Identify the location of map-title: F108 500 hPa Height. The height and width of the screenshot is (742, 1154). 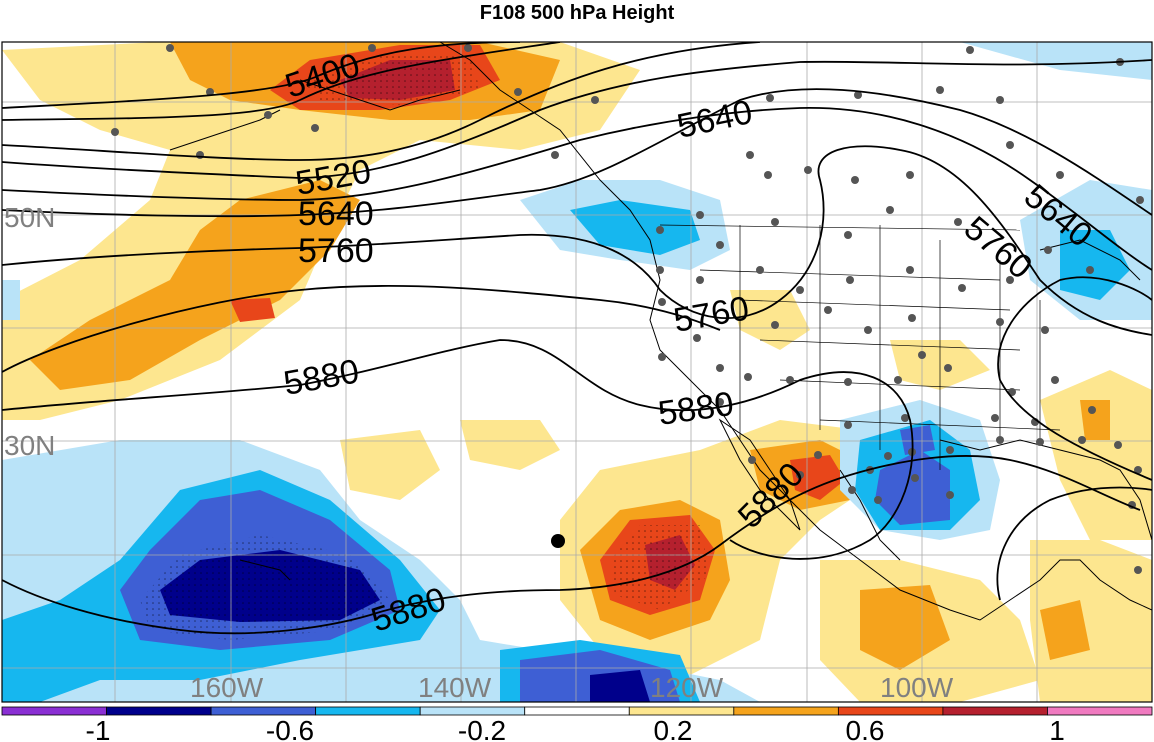
(577, 13).